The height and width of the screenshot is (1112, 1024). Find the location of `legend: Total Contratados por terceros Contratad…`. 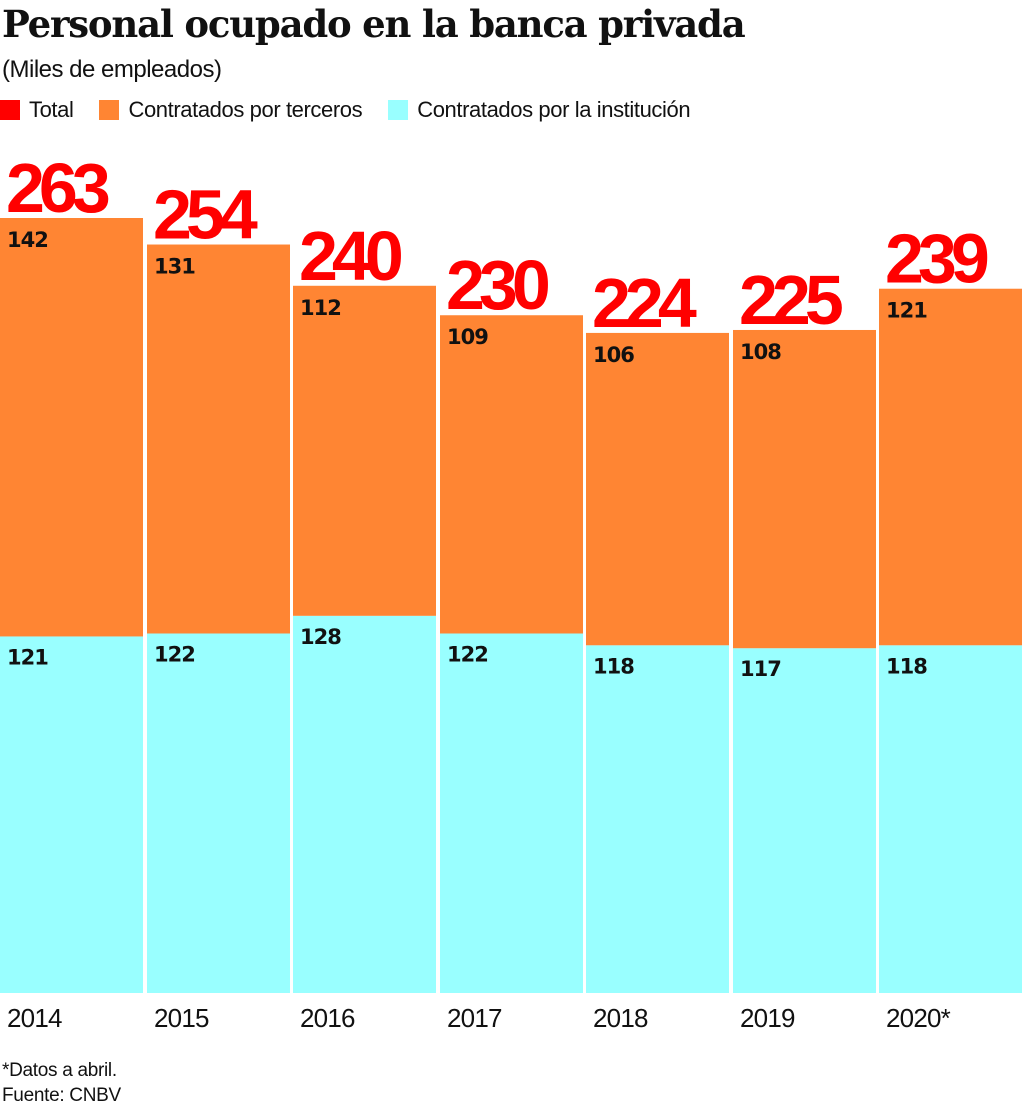

legend: Total Contratados por terceros Contratad… is located at coordinates (358, 110).